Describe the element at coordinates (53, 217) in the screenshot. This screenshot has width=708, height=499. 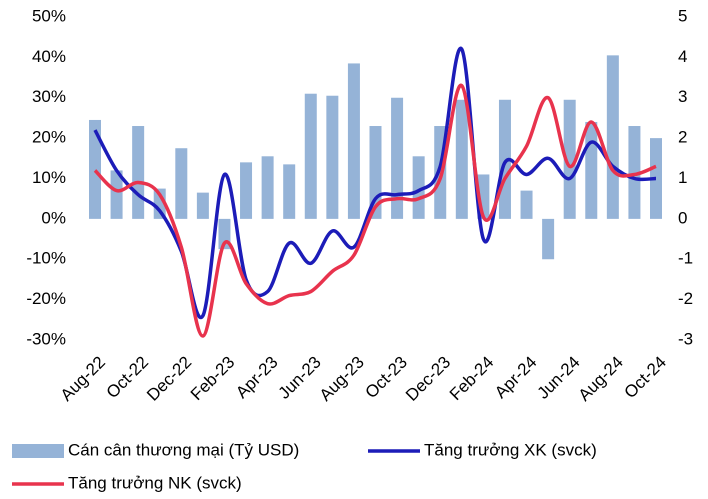
I see `y-tick-label: 0%` at that location.